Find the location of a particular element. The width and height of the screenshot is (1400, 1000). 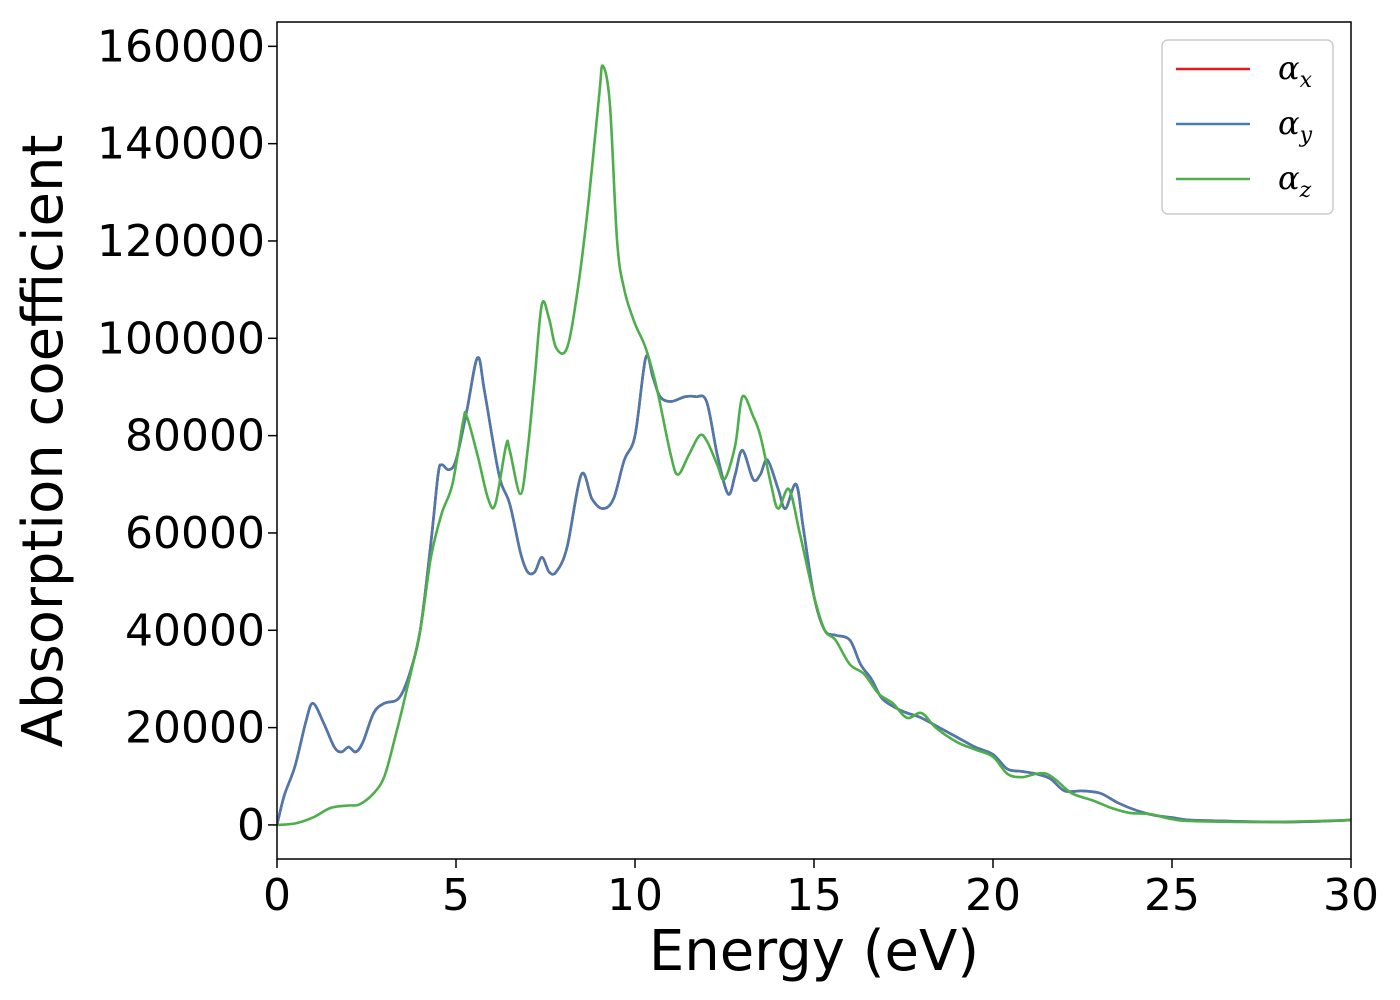

legend-subscript: z is located at coordinates (1305, 190).